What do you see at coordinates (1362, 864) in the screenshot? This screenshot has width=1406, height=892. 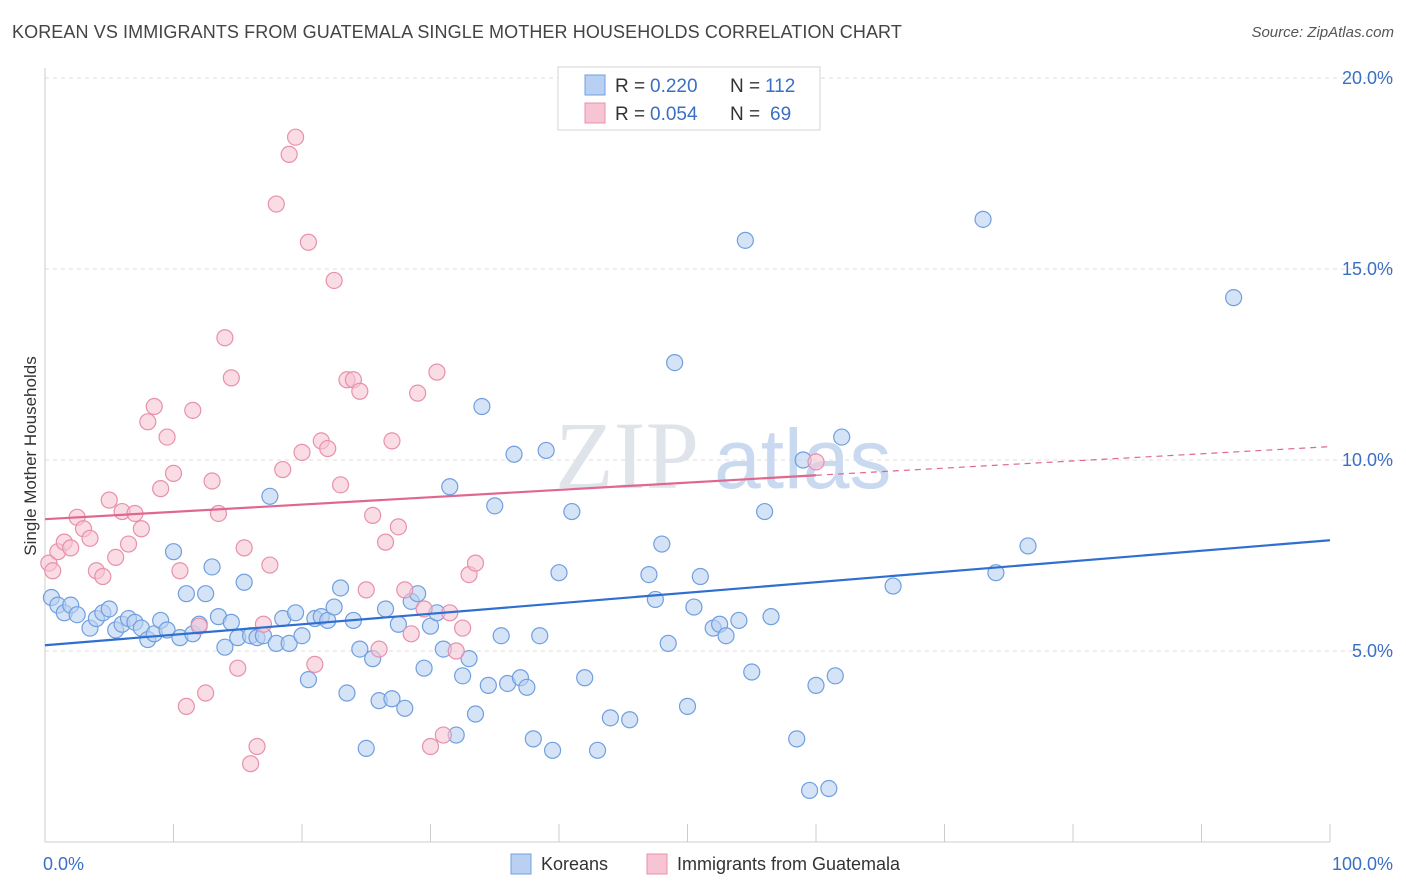 I see `x-tick-label-1: 100.0%` at bounding box center [1362, 864].